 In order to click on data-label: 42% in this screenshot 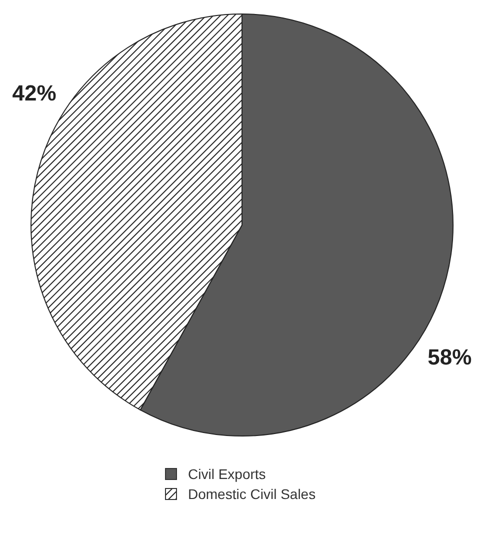, I will do `click(34, 93)`.